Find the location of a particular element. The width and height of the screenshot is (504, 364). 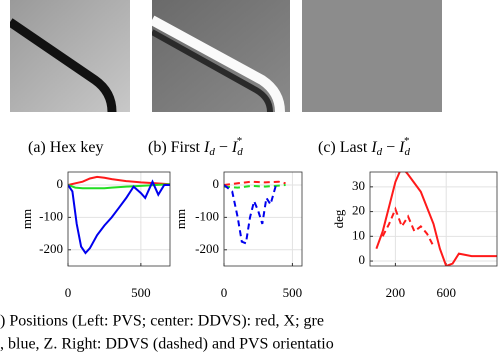

image-hex-key is located at coordinates (70, 56).